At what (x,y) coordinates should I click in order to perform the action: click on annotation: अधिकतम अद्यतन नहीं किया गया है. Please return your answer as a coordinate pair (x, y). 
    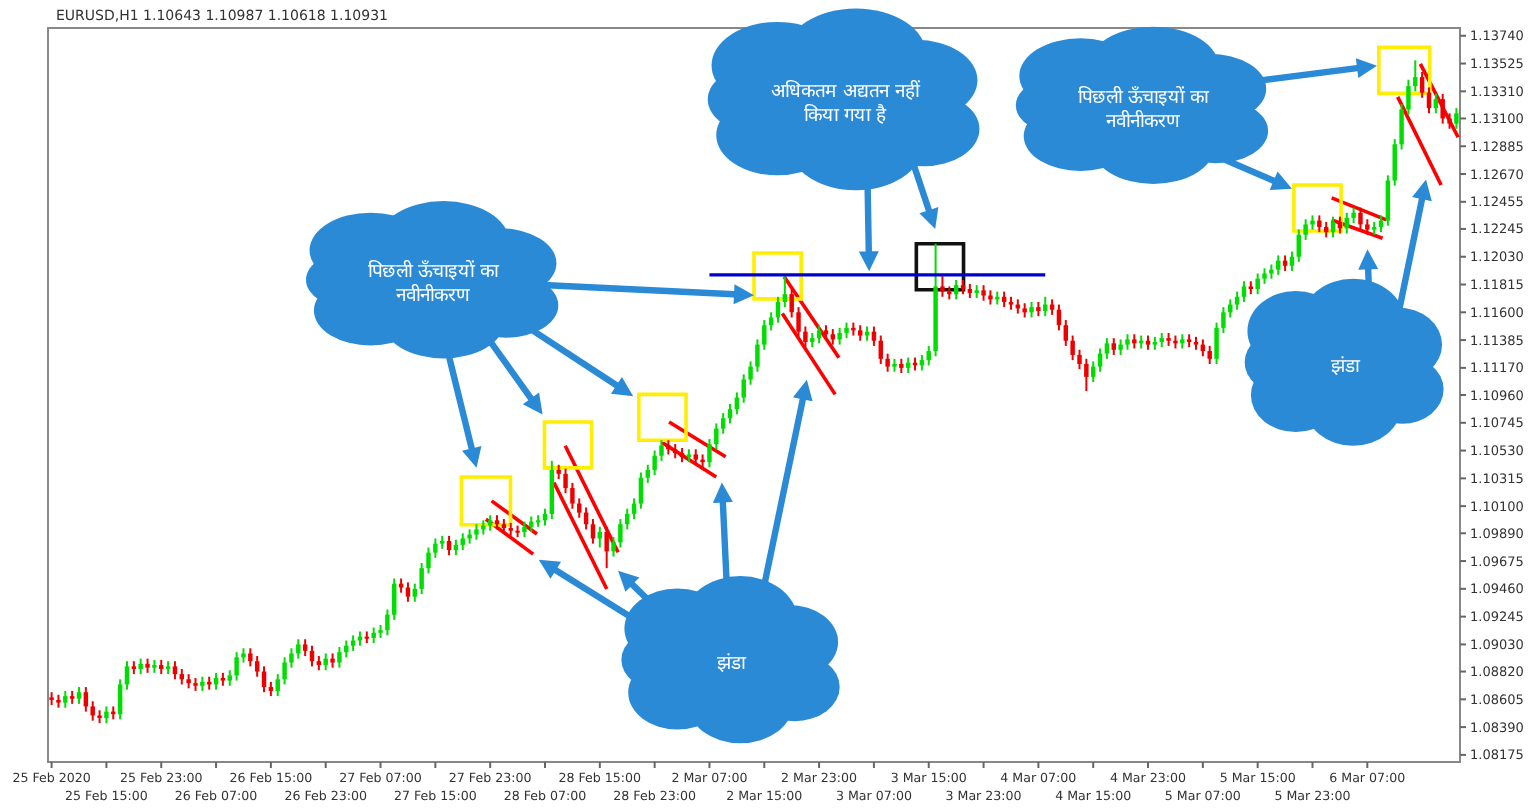
    Looking at the image, I should click on (845, 103).